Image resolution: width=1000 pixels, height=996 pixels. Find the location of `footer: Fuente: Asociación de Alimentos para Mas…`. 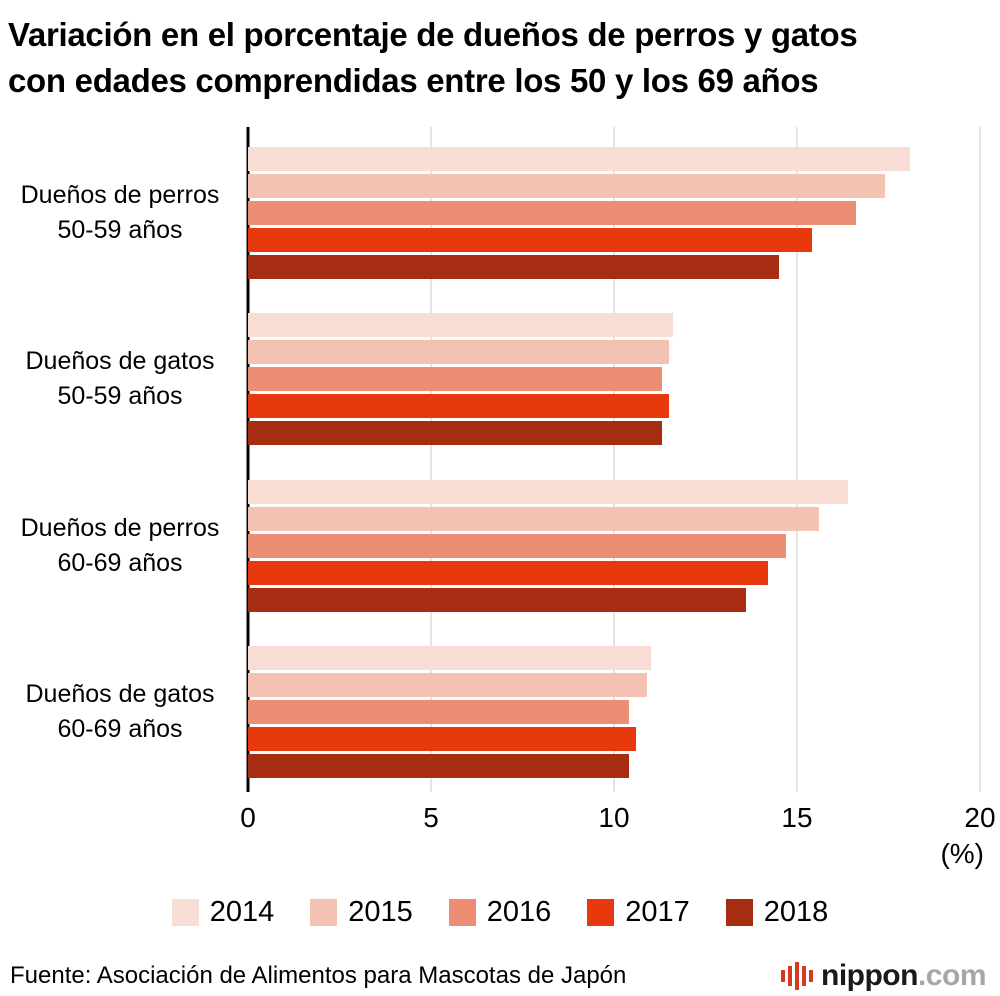

footer: Fuente: Asociación de Alimentos para Mas… is located at coordinates (500, 961).